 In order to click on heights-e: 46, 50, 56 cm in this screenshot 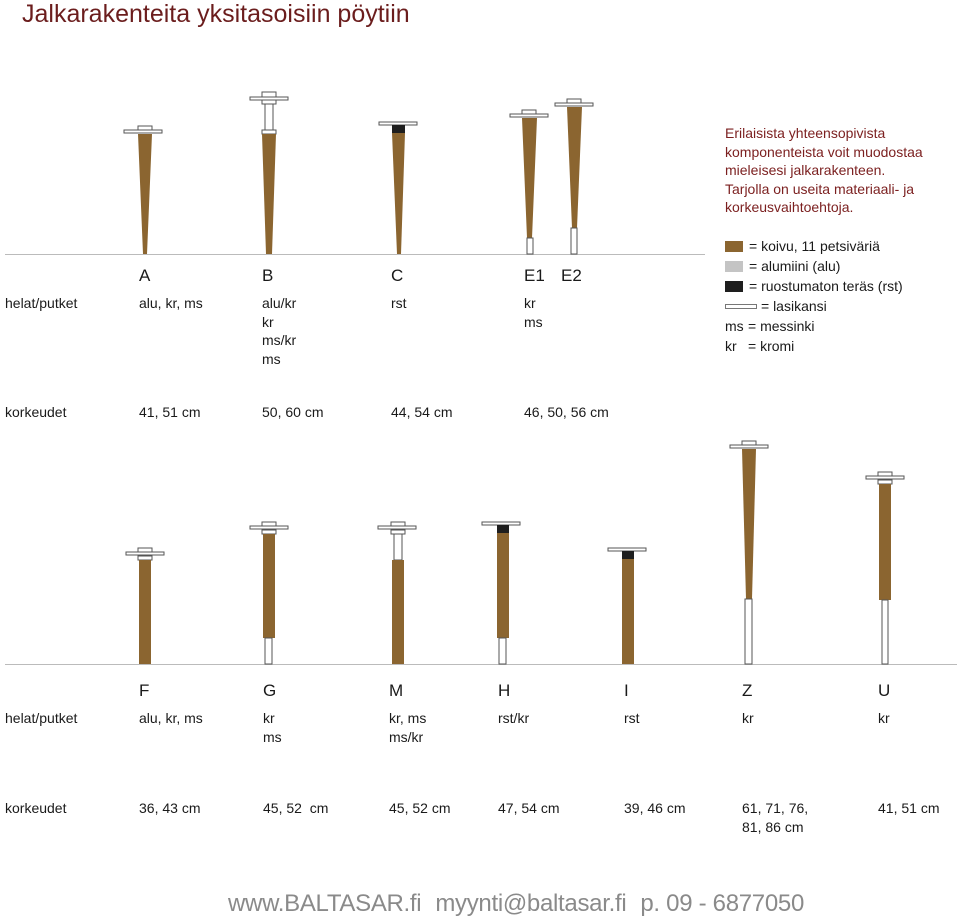, I will do `click(566, 412)`.